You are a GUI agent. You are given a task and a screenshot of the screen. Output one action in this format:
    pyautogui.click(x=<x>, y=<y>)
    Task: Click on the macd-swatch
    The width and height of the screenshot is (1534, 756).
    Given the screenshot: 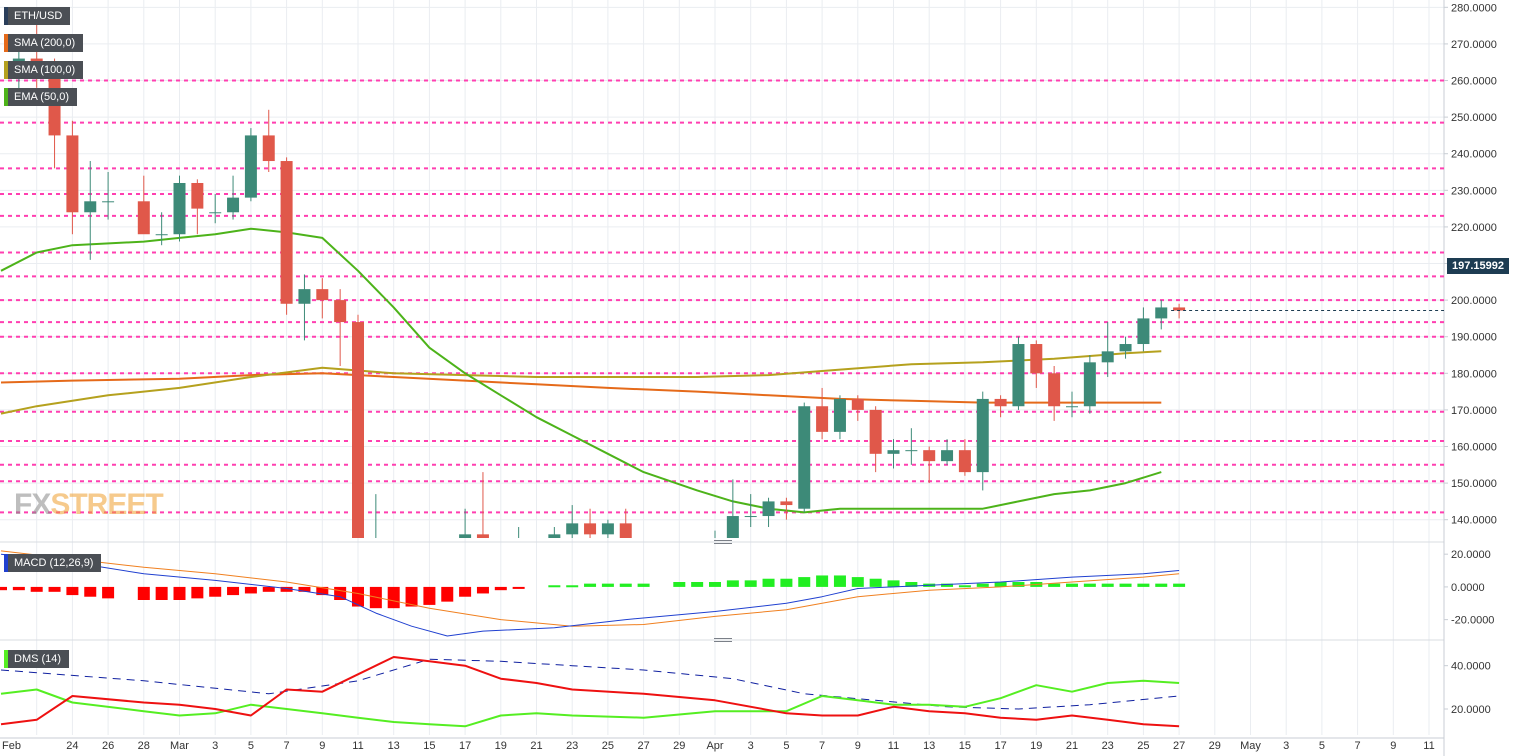 What is the action you would take?
    pyautogui.click(x=6, y=563)
    